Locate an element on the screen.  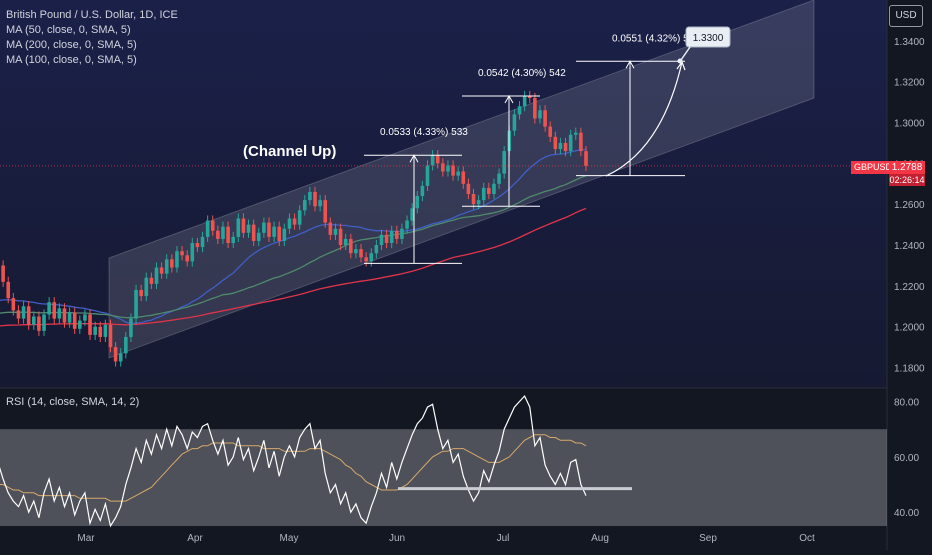
rsi-legend: RSI (14, close, SMA, 14, 2) is located at coordinates (73, 402).